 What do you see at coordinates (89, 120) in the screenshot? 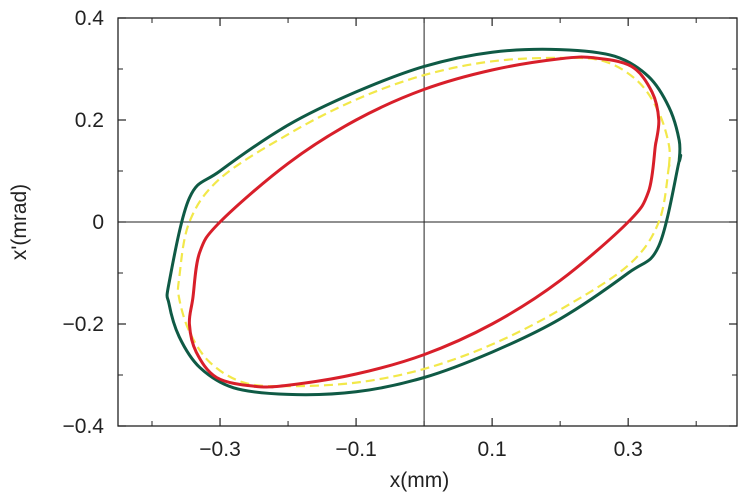
I see `y-tick-label: 0.2` at bounding box center [89, 120].